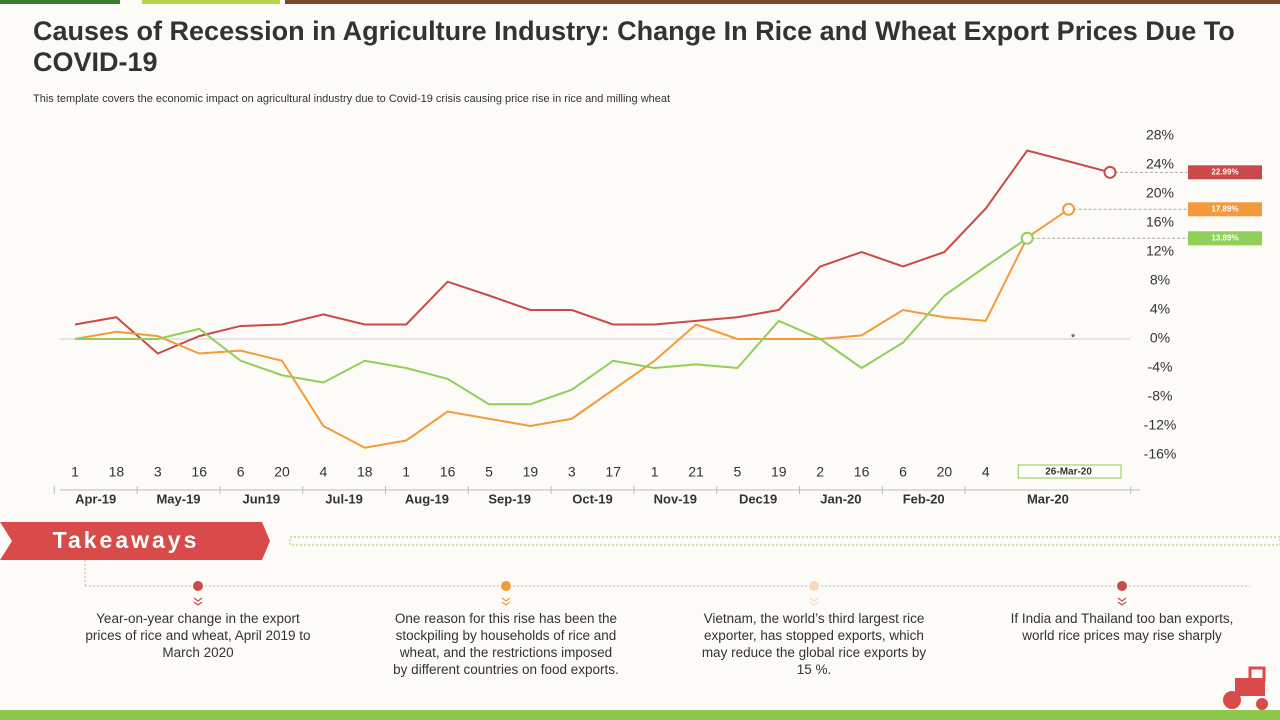 This screenshot has height=720, width=1280. What do you see at coordinates (840, 498) in the screenshot?
I see `month-label: Jan-20` at bounding box center [840, 498].